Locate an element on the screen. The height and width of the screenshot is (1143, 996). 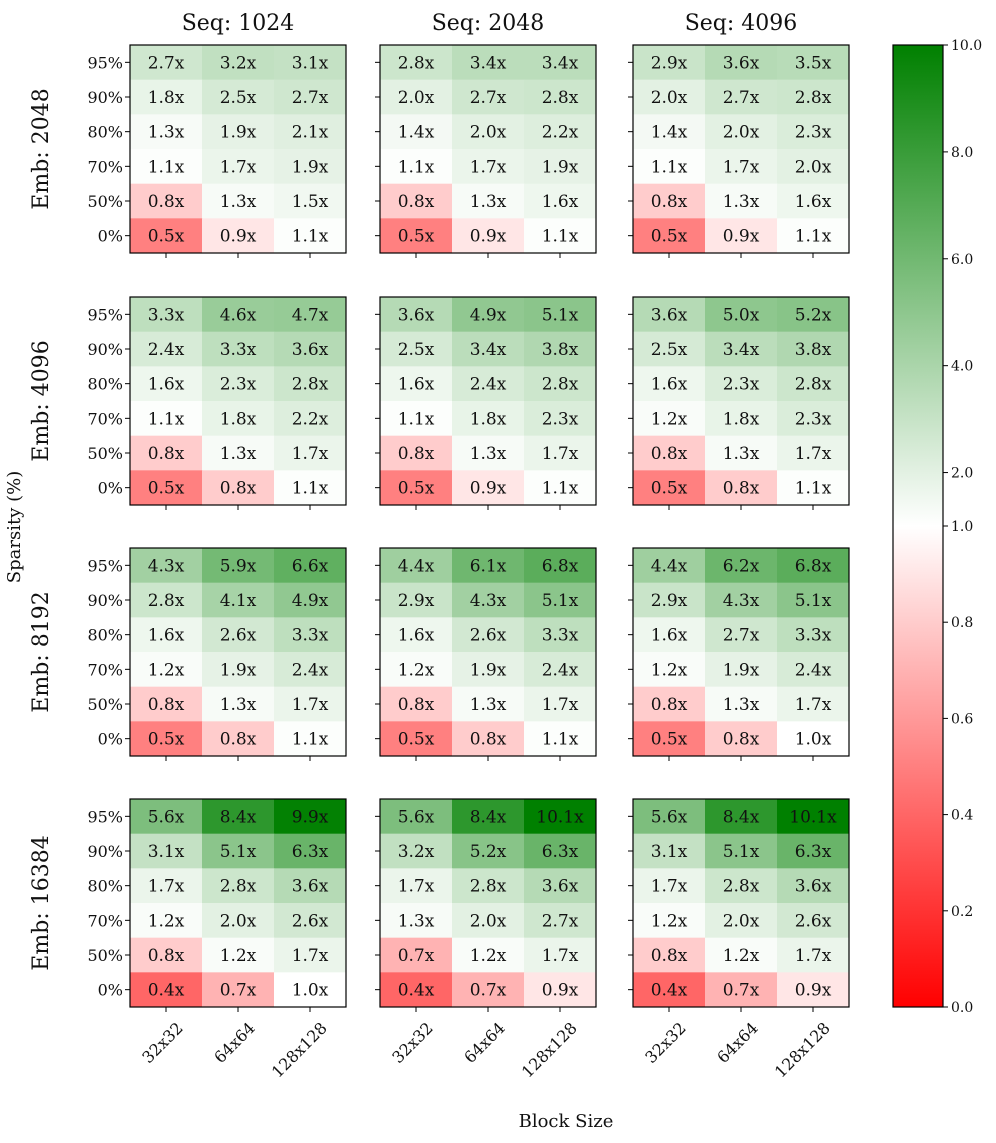
cell-value-label: 5.9x is located at coordinates (238, 566).